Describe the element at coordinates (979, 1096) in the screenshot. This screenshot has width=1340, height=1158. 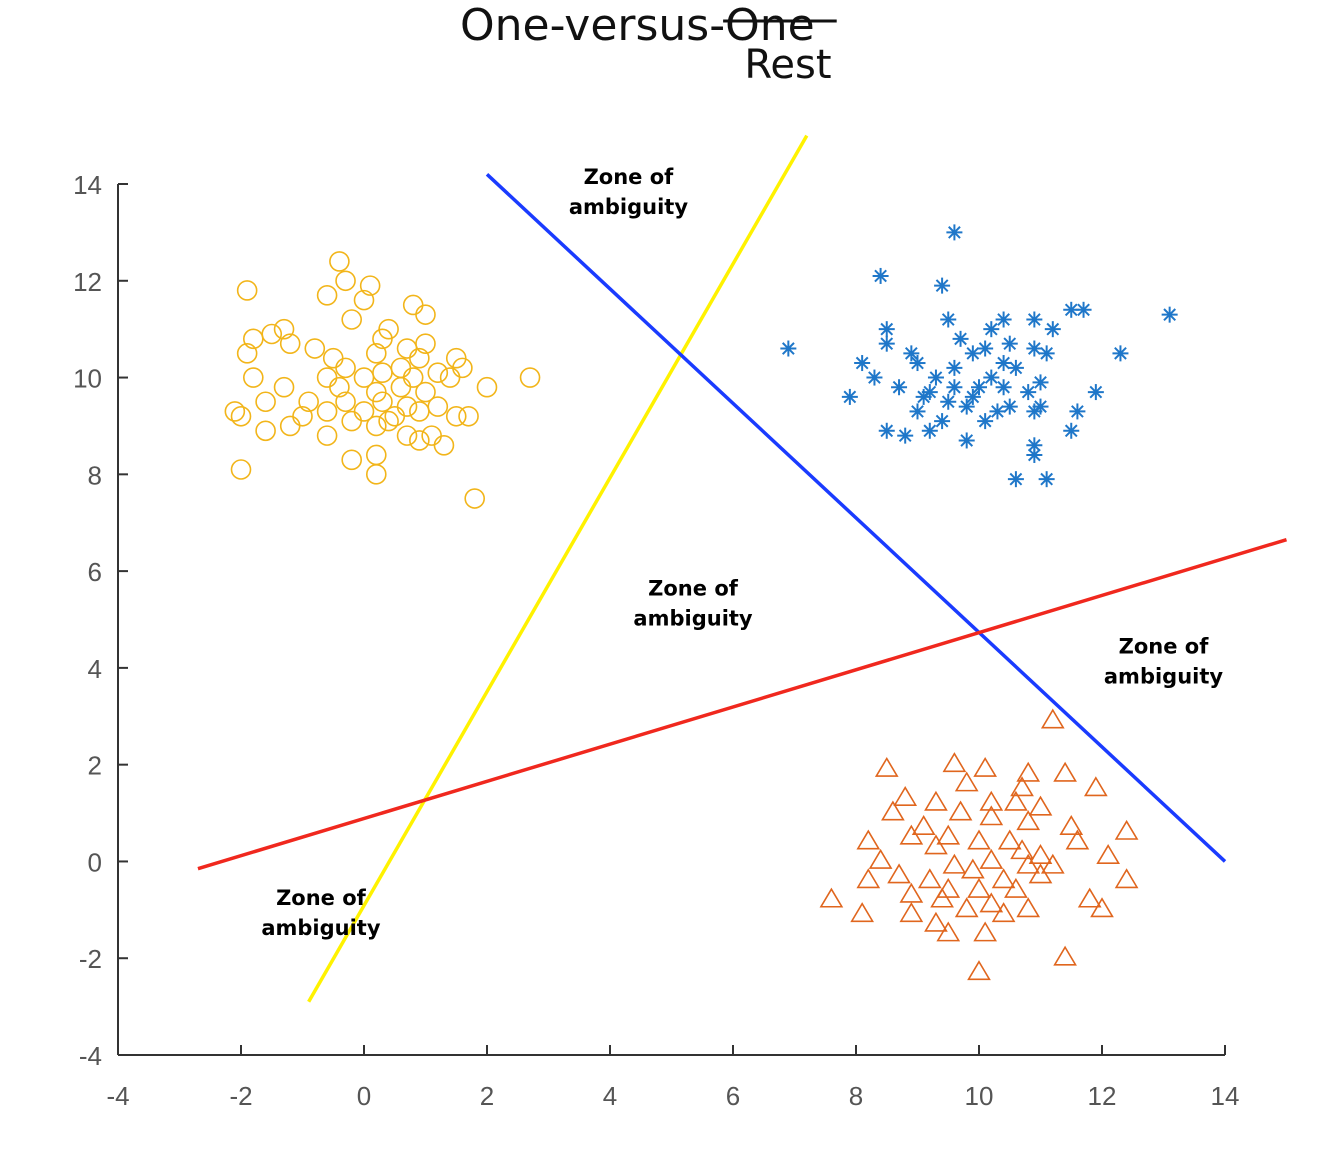
I see `x-tick-label: 10` at that location.